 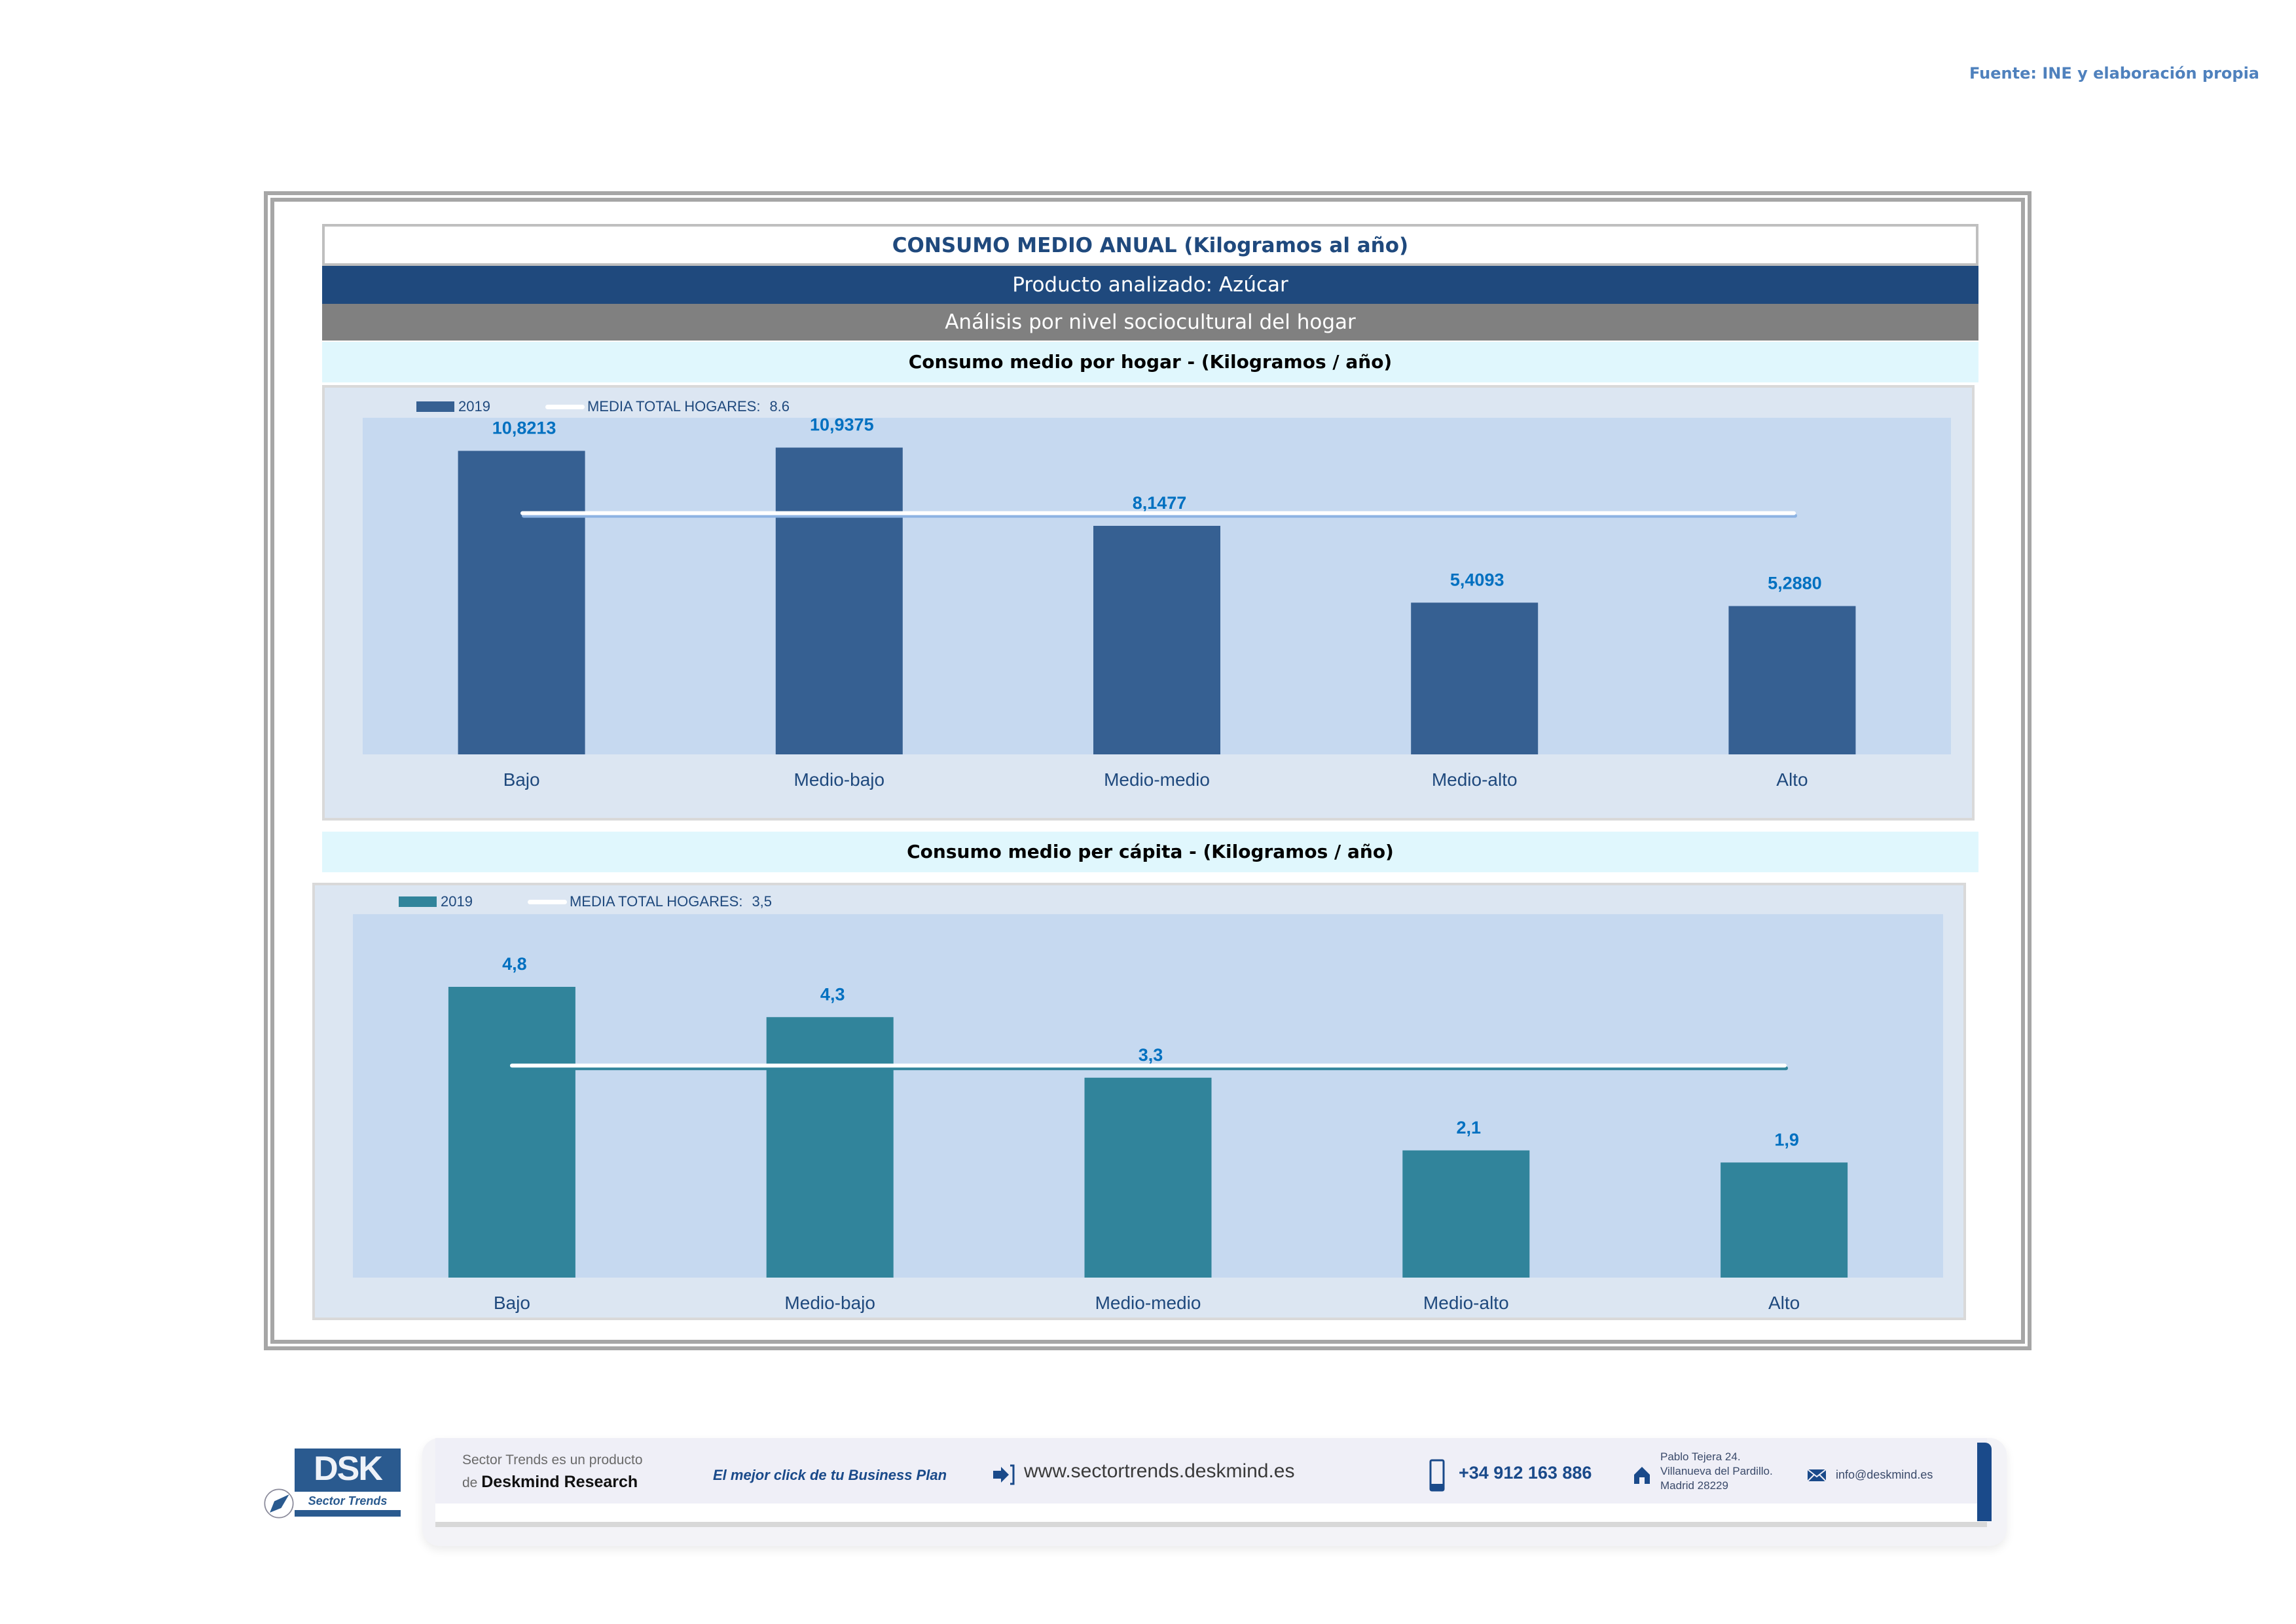 What do you see at coordinates (348, 1469) in the screenshot?
I see `logo-text: DSK` at bounding box center [348, 1469].